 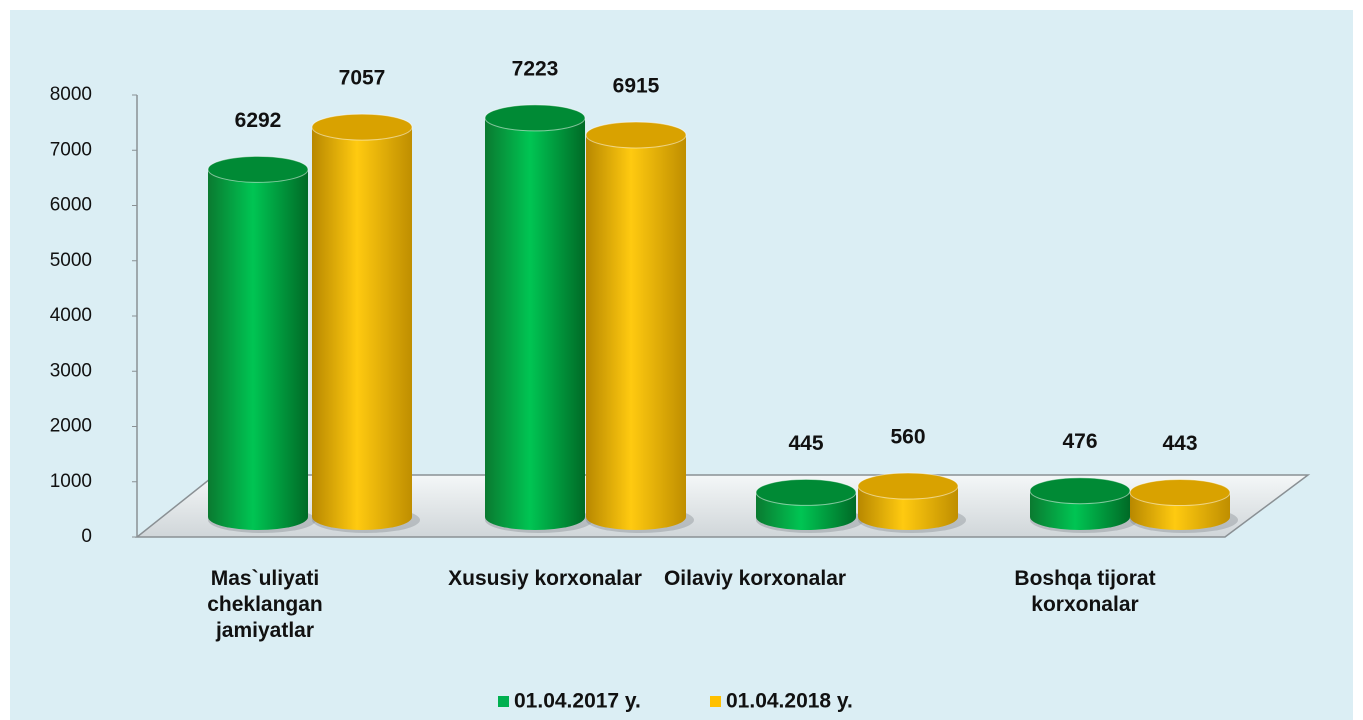 What do you see at coordinates (907, 437) in the screenshot?
I see `value-label: 560` at bounding box center [907, 437].